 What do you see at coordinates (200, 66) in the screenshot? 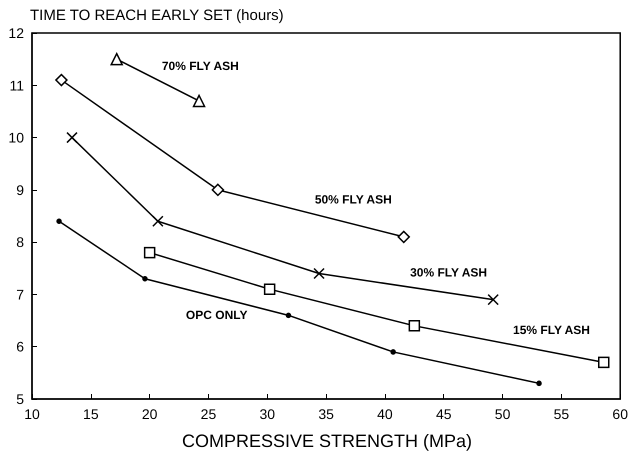
I see `series-label: 70% FLY ASH` at bounding box center [200, 66].